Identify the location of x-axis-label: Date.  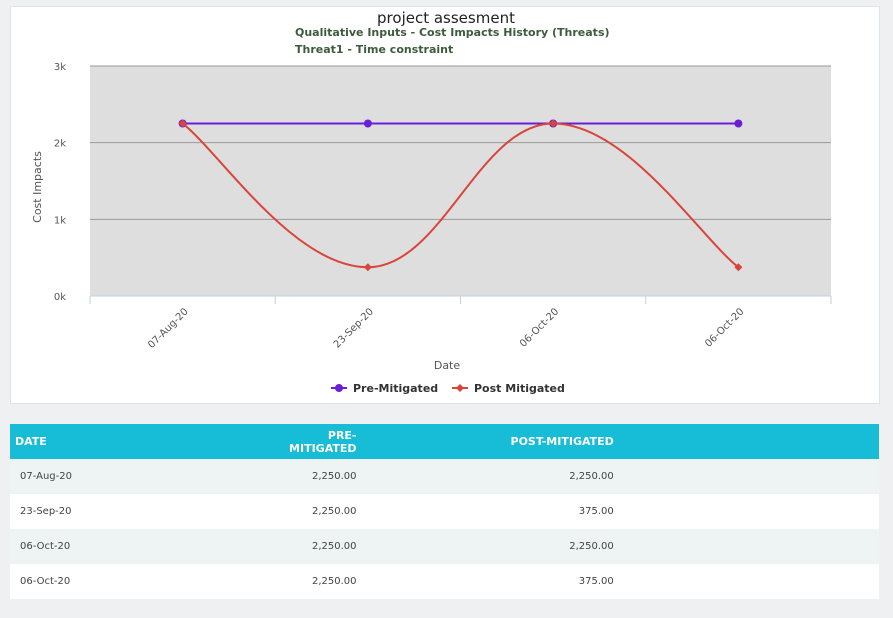
(447, 365).